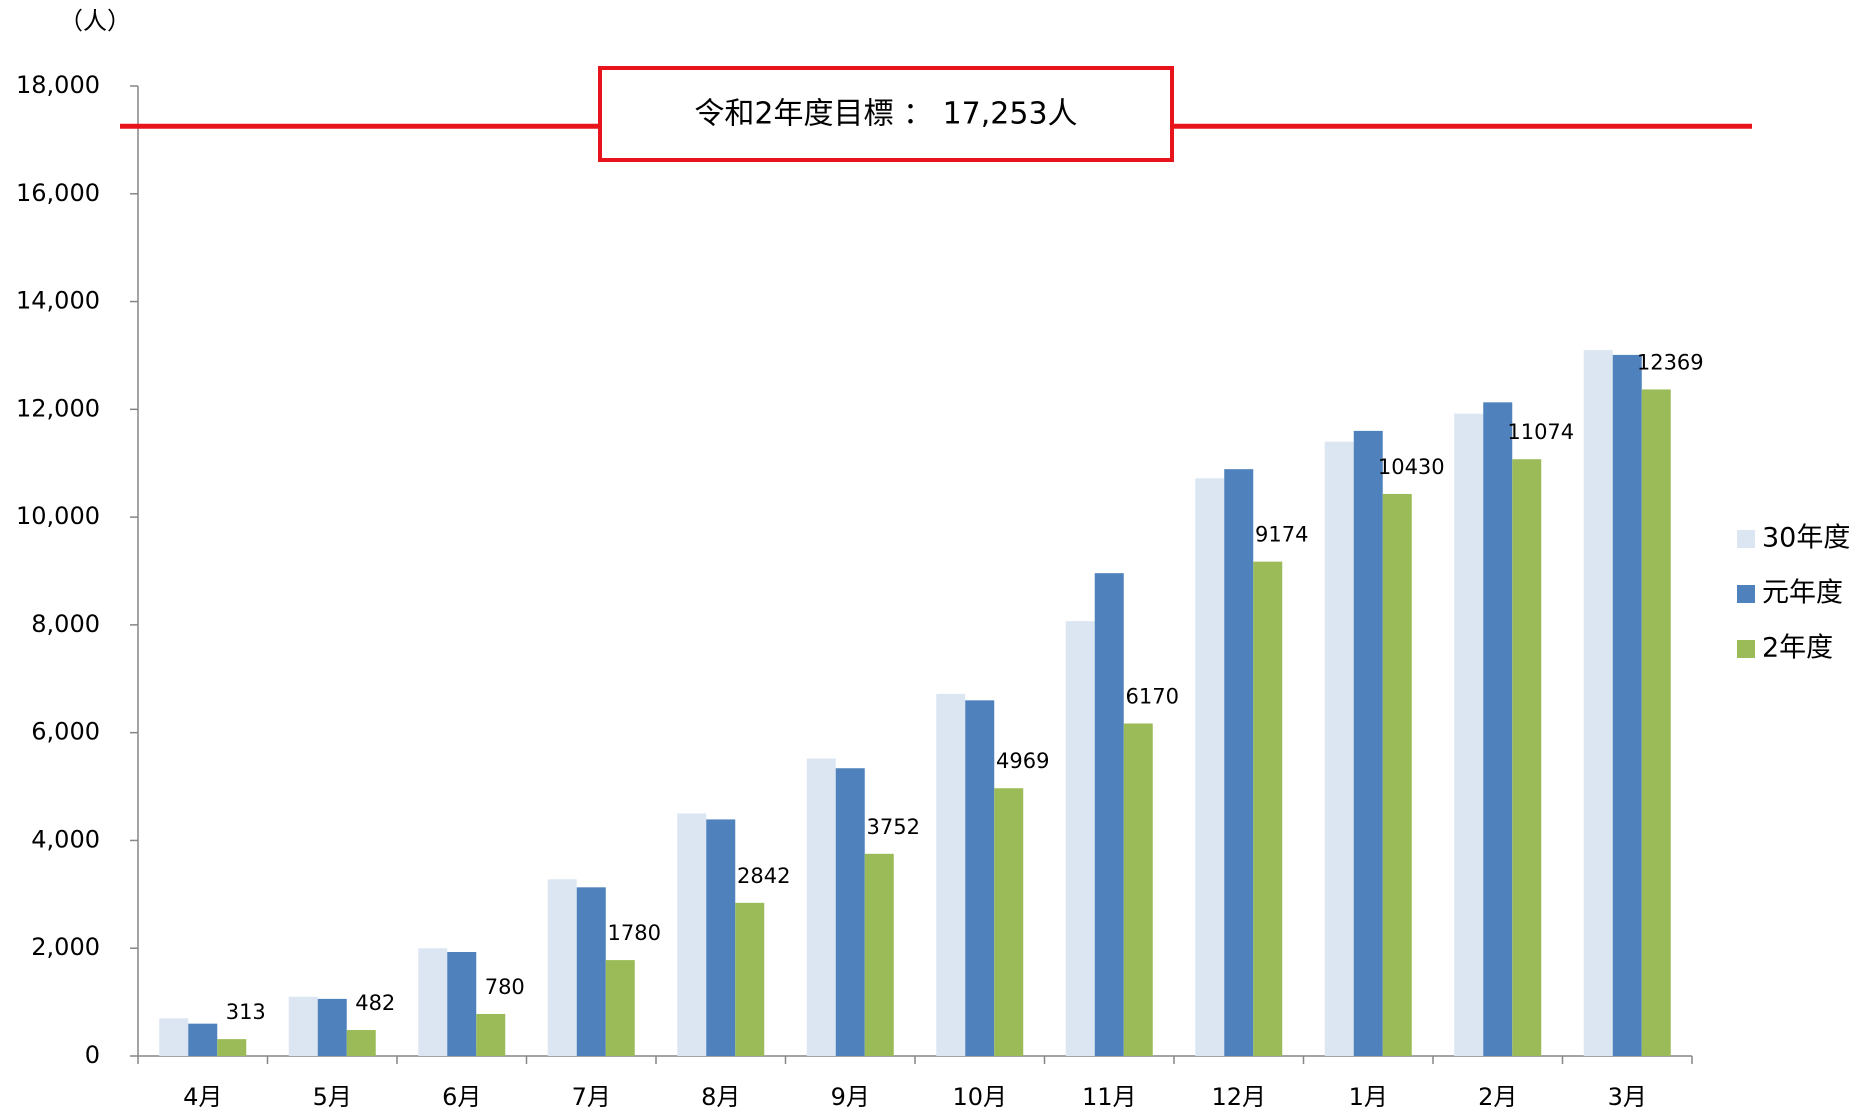  Describe the element at coordinates (65, 732) in the screenshot. I see `y-tick-label: 6,000` at that location.